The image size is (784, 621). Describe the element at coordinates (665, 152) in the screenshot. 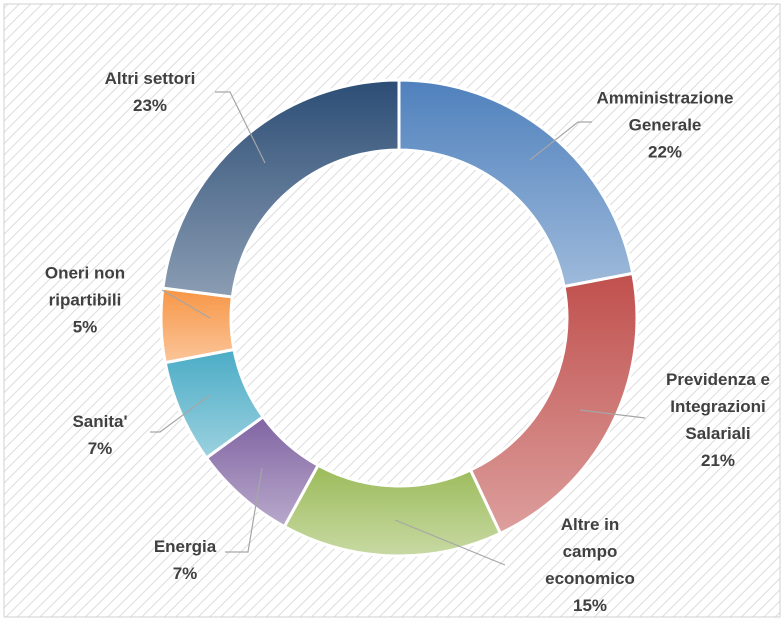

I see `value-label: 22%` at that location.